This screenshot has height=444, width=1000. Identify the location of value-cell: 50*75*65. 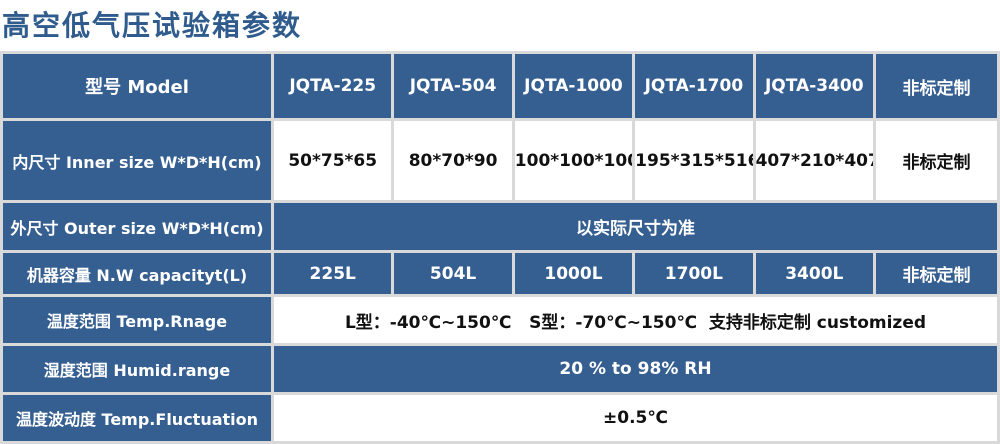
(333, 160).